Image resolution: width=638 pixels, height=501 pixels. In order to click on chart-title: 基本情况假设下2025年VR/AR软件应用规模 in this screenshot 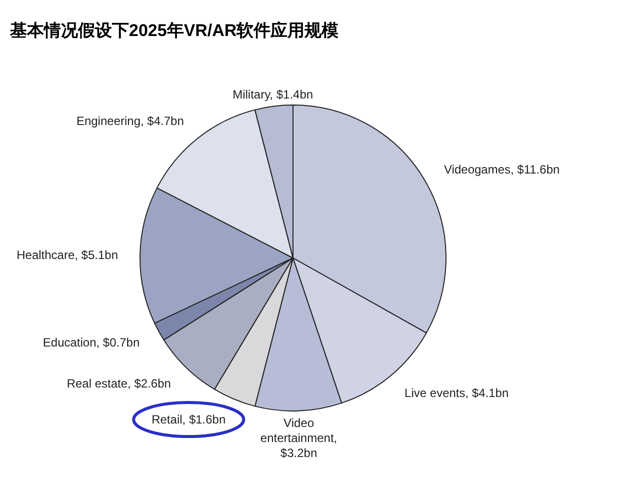, I will do `click(174, 30)`.